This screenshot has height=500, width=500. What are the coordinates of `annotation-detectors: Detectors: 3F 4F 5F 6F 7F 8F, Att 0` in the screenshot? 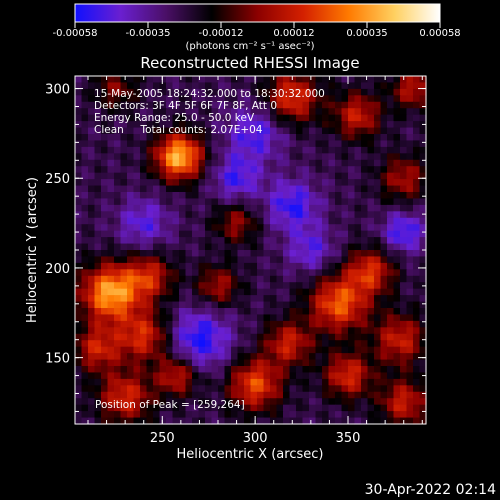 It's located at (185, 106).